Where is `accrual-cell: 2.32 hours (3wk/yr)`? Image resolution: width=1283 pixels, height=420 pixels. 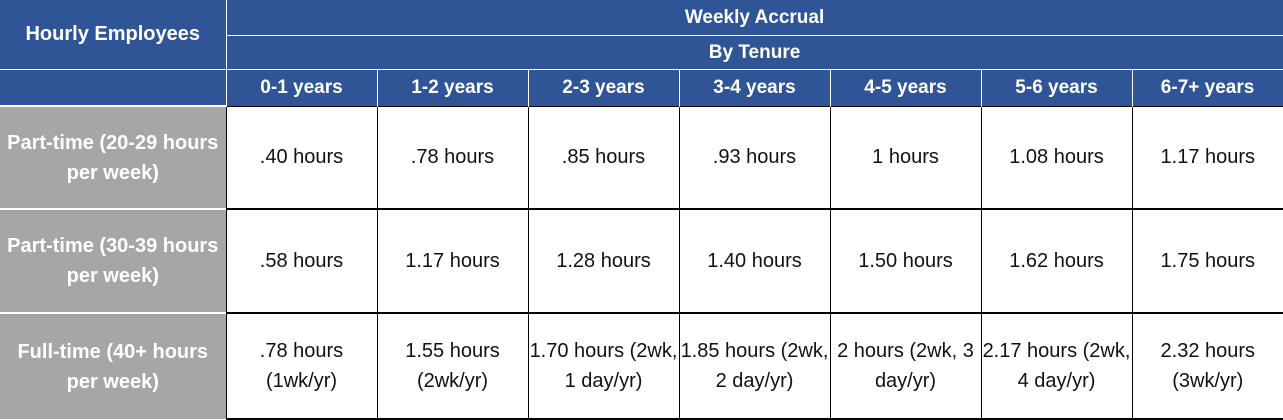
accrual-cell: 2.32 hours (3wk/yr) is located at coordinates (1207, 366).